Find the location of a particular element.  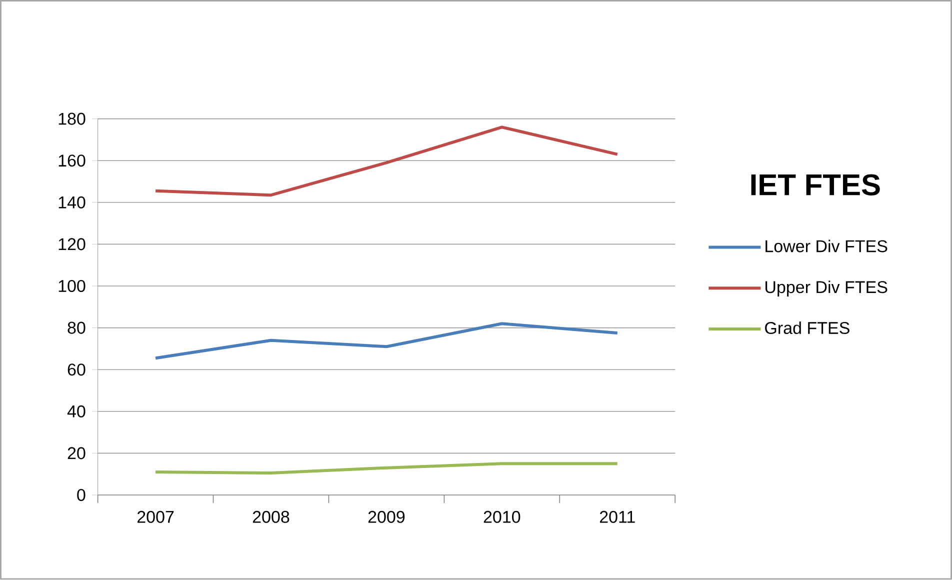

y-tick-label: 180 is located at coordinates (72, 118).